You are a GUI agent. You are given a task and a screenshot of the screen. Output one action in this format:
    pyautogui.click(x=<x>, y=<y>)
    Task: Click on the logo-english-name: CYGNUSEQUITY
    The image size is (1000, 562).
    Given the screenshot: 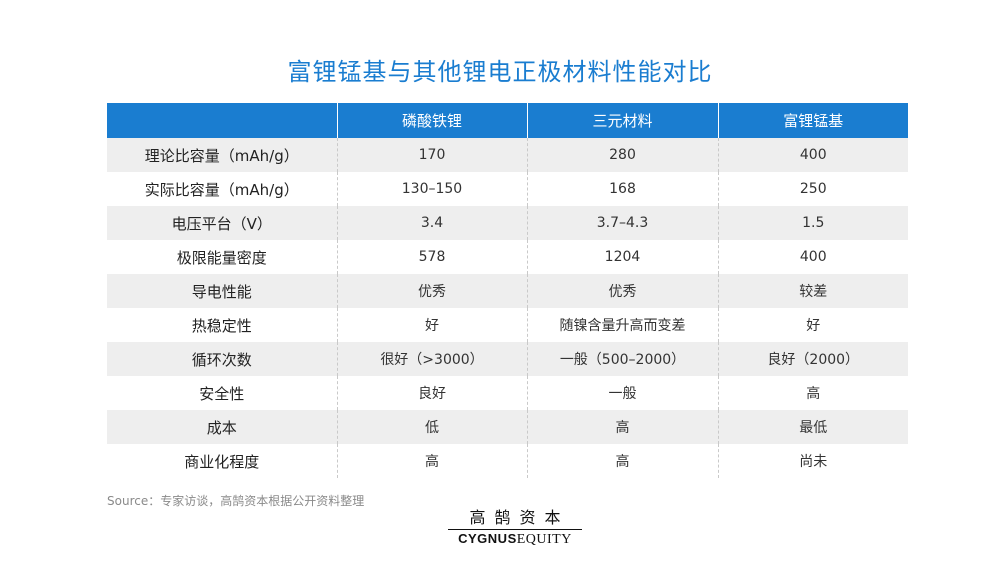 What is the action you would take?
    pyautogui.click(x=515, y=539)
    